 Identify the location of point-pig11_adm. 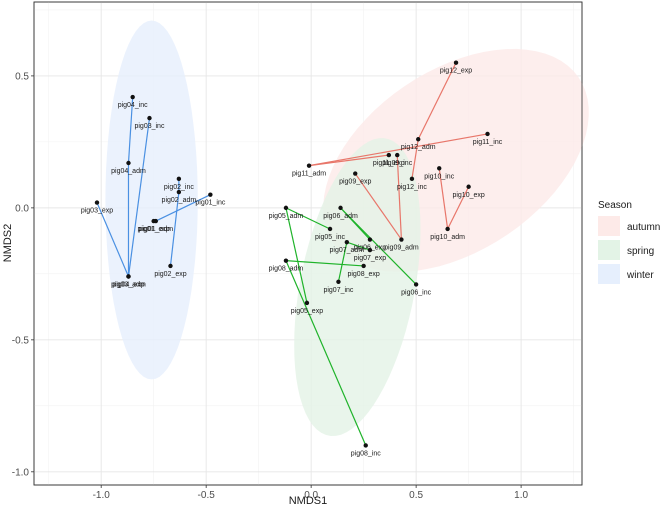
(309, 165).